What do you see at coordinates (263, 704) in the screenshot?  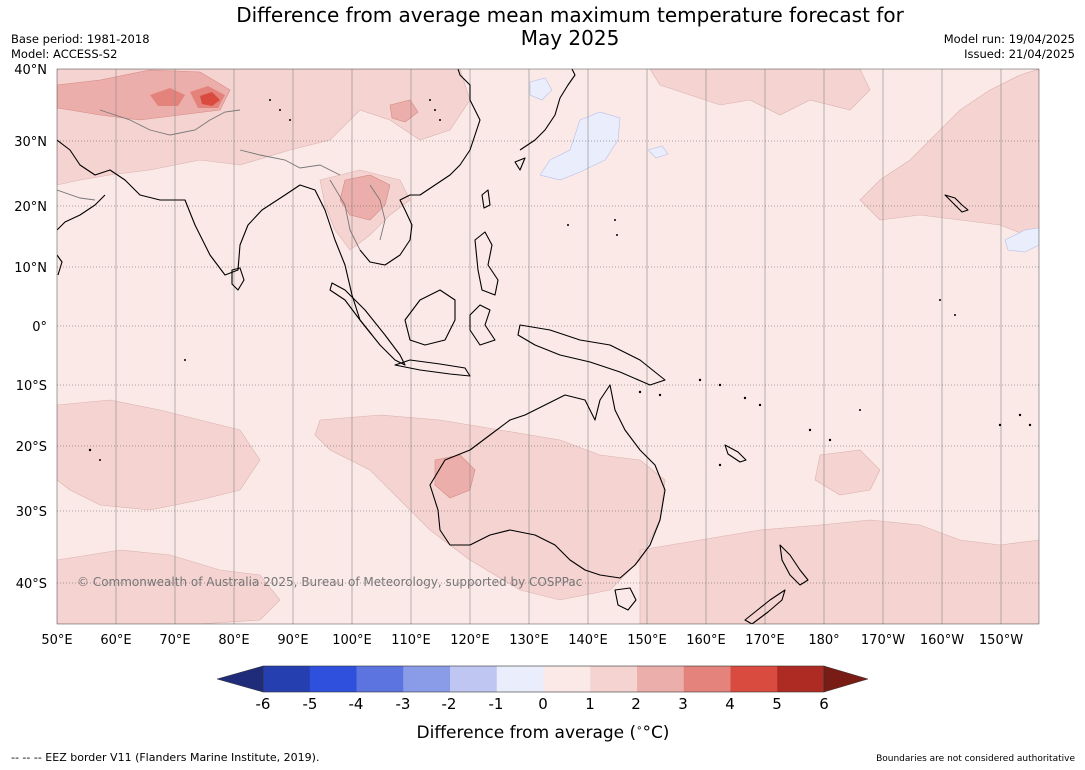 I see `colorbar-tick: -6` at bounding box center [263, 704].